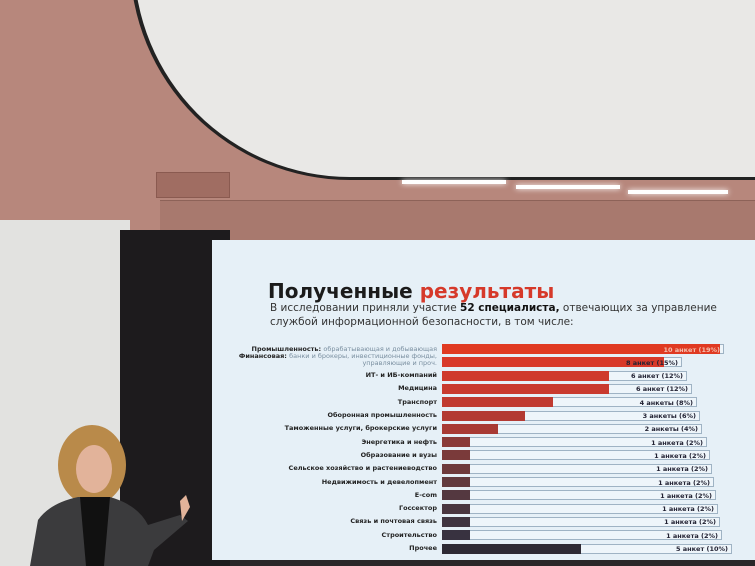 Image resolution: width=755 pixels, height=566 pixels. What do you see at coordinates (701, 549) in the screenshot?
I see `data-label: 5 анкет (10%)` at bounding box center [701, 549].